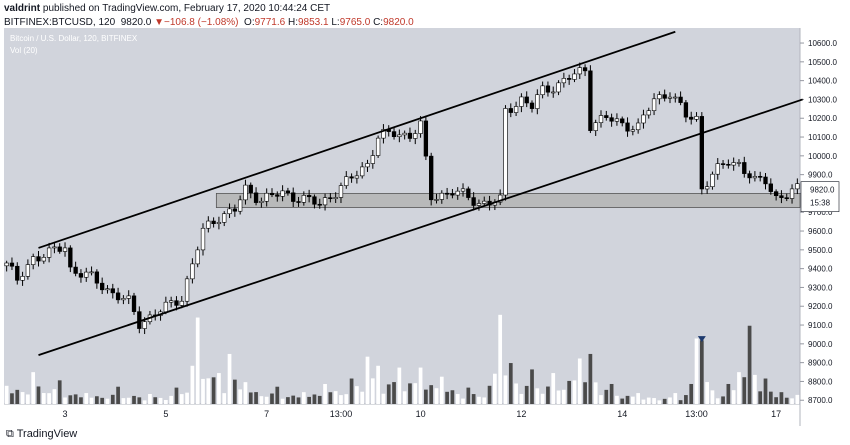  I want to click on y-tick-label: 9100.0, so click(820, 325).